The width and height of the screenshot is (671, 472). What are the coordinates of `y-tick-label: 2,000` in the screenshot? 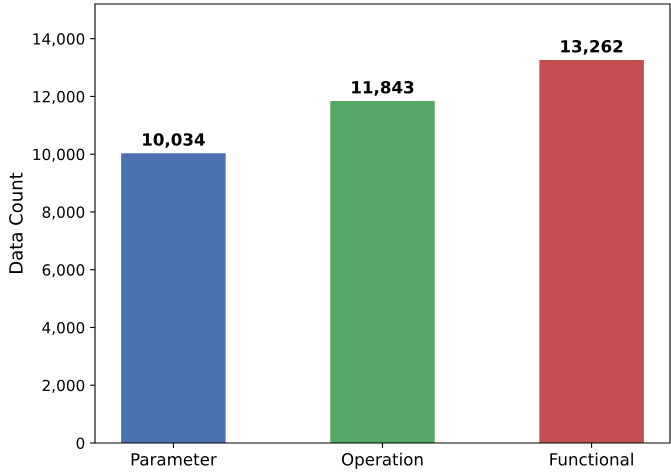 It's located at (63, 386).